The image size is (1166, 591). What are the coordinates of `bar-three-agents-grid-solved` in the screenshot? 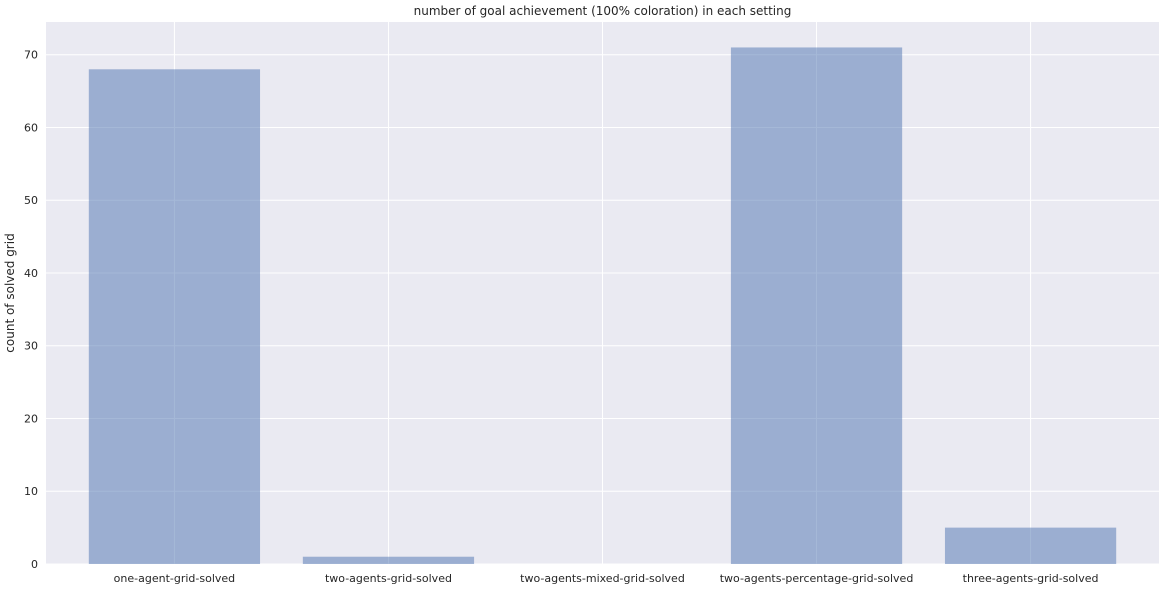 It's located at (1030, 545).